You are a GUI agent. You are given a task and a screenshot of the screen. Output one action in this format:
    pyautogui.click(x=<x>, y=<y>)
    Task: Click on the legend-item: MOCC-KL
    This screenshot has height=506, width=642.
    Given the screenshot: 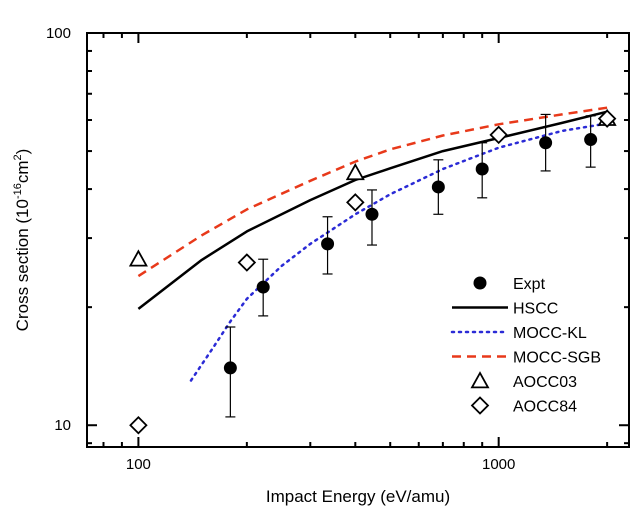 What is the action you would take?
    pyautogui.click(x=518, y=333)
    